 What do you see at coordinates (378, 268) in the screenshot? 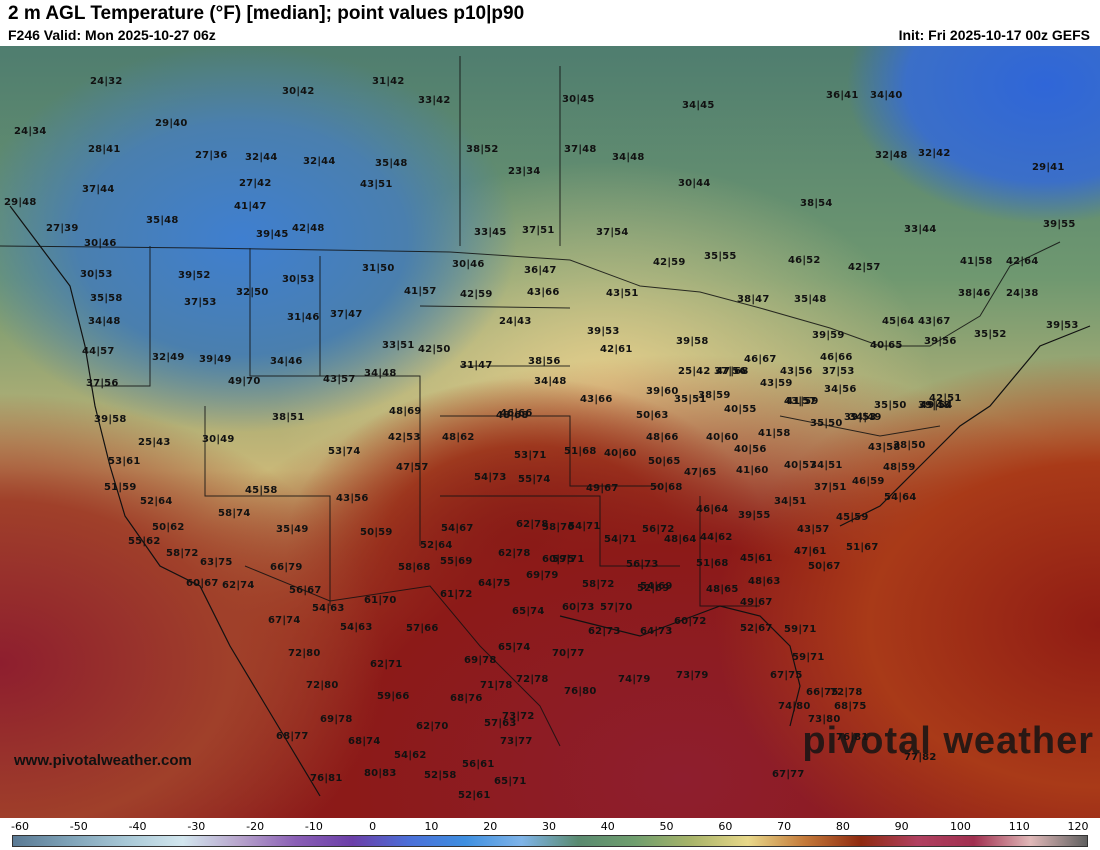
I see `point-value-label: 31|50` at bounding box center [378, 268].